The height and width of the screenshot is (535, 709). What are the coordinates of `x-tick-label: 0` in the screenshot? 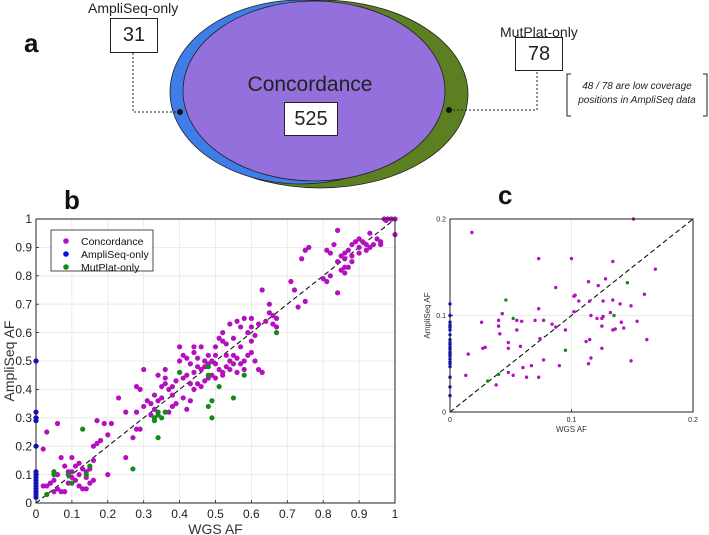 It's located at (36, 514).